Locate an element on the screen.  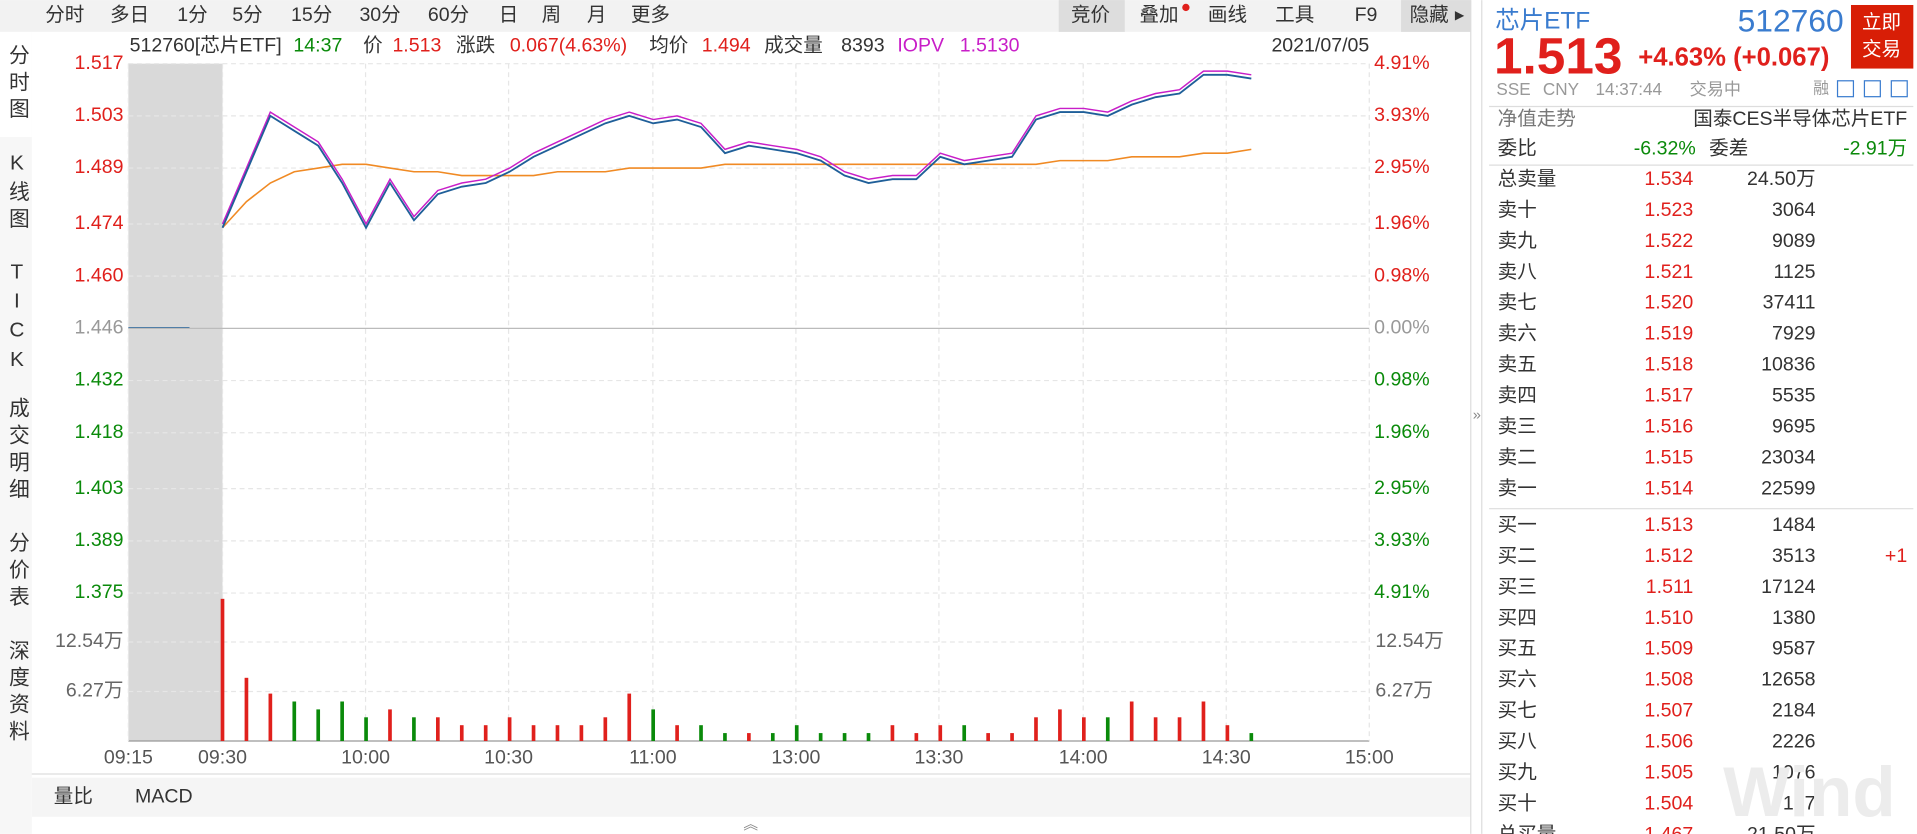
book-volume: 9695 is located at coordinates (1794, 426).